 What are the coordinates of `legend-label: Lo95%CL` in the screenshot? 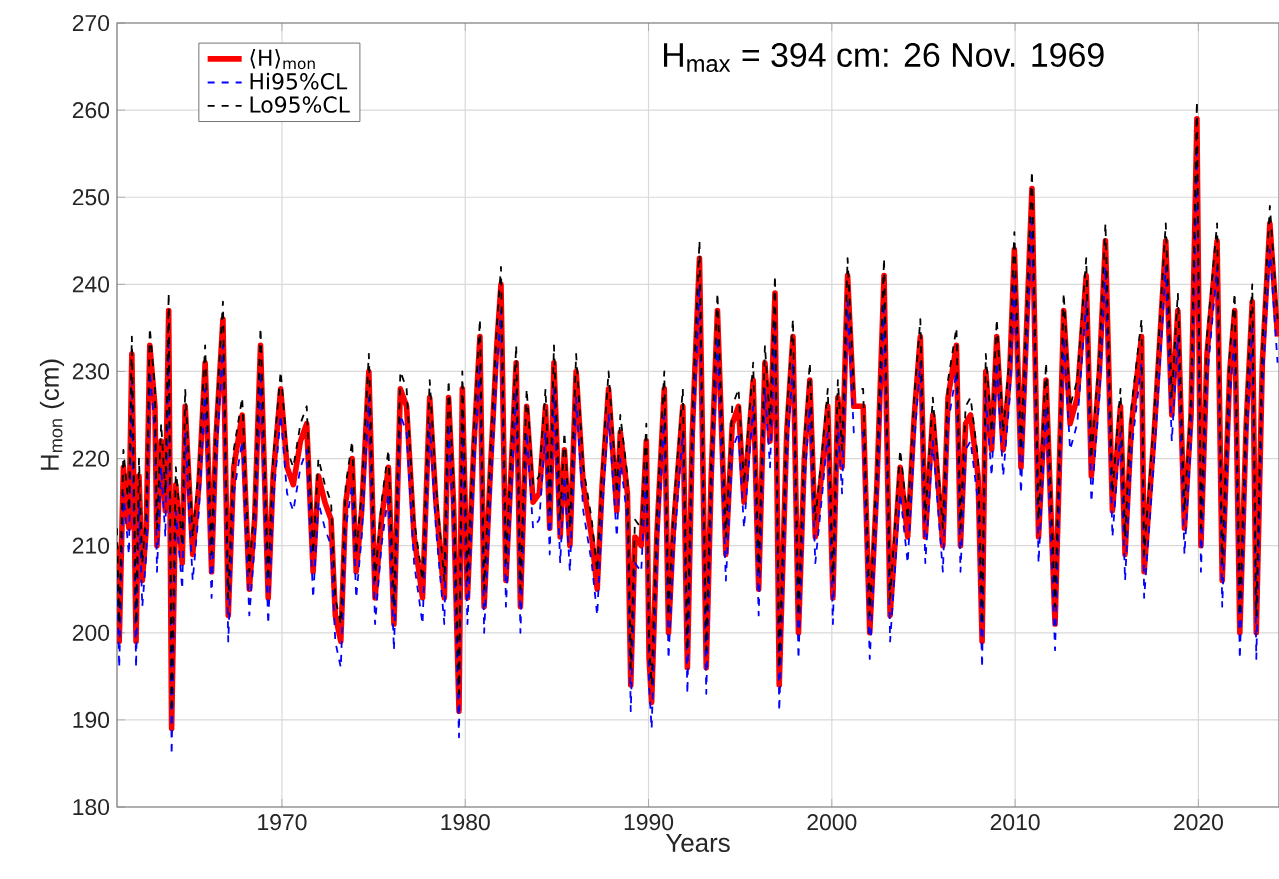 It's located at (300, 104).